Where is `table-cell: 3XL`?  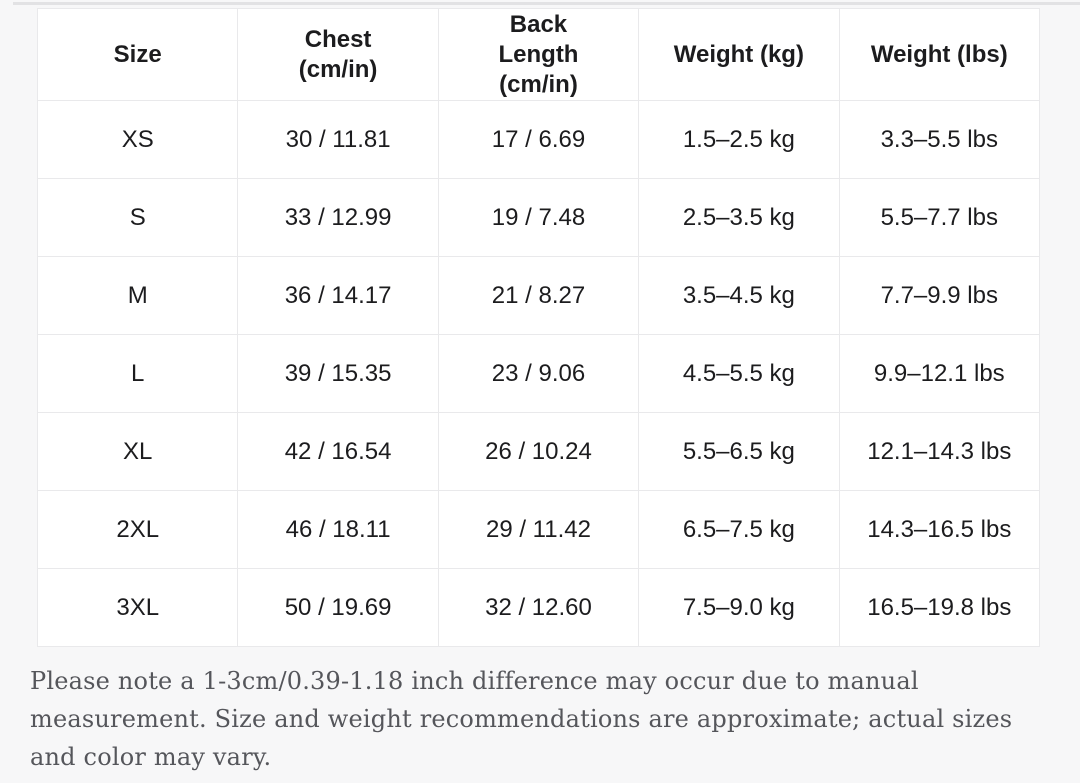 table-cell: 3XL is located at coordinates (137, 607).